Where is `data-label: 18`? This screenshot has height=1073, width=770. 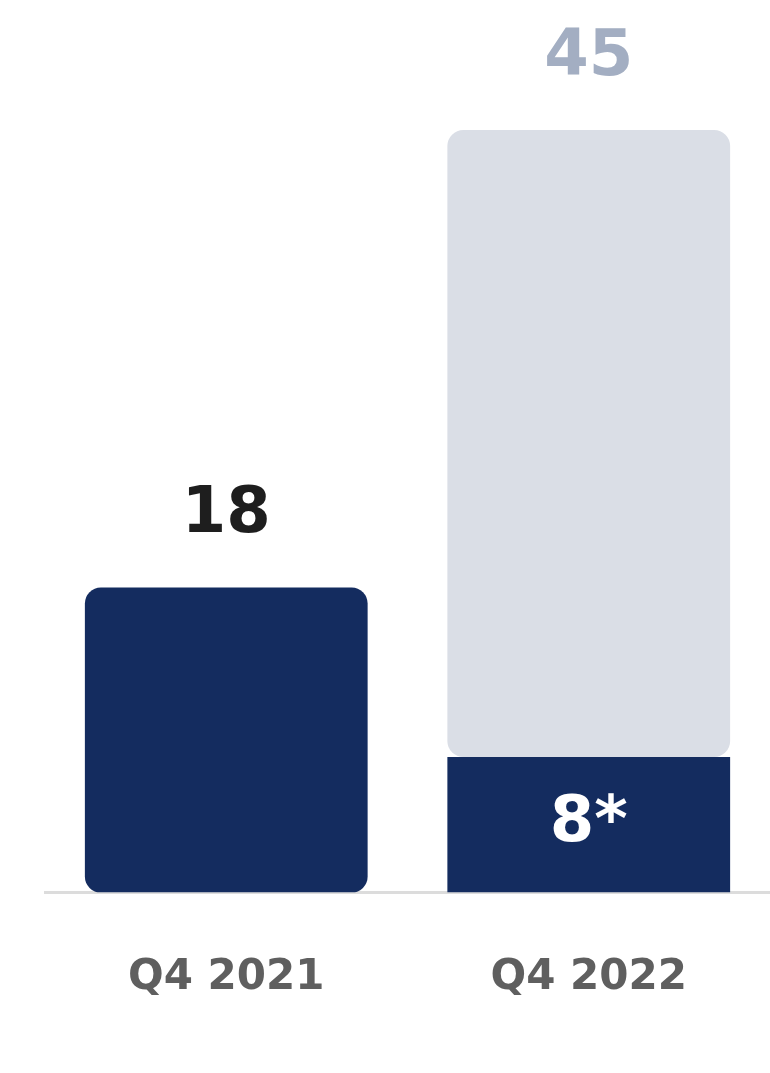 data-label: 18 is located at coordinates (226, 510).